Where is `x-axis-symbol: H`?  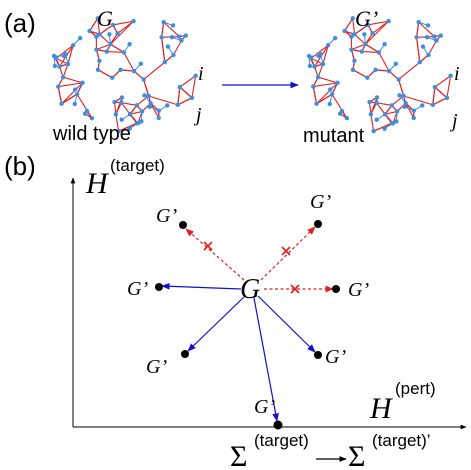 x-axis-symbol: H is located at coordinates (381, 408).